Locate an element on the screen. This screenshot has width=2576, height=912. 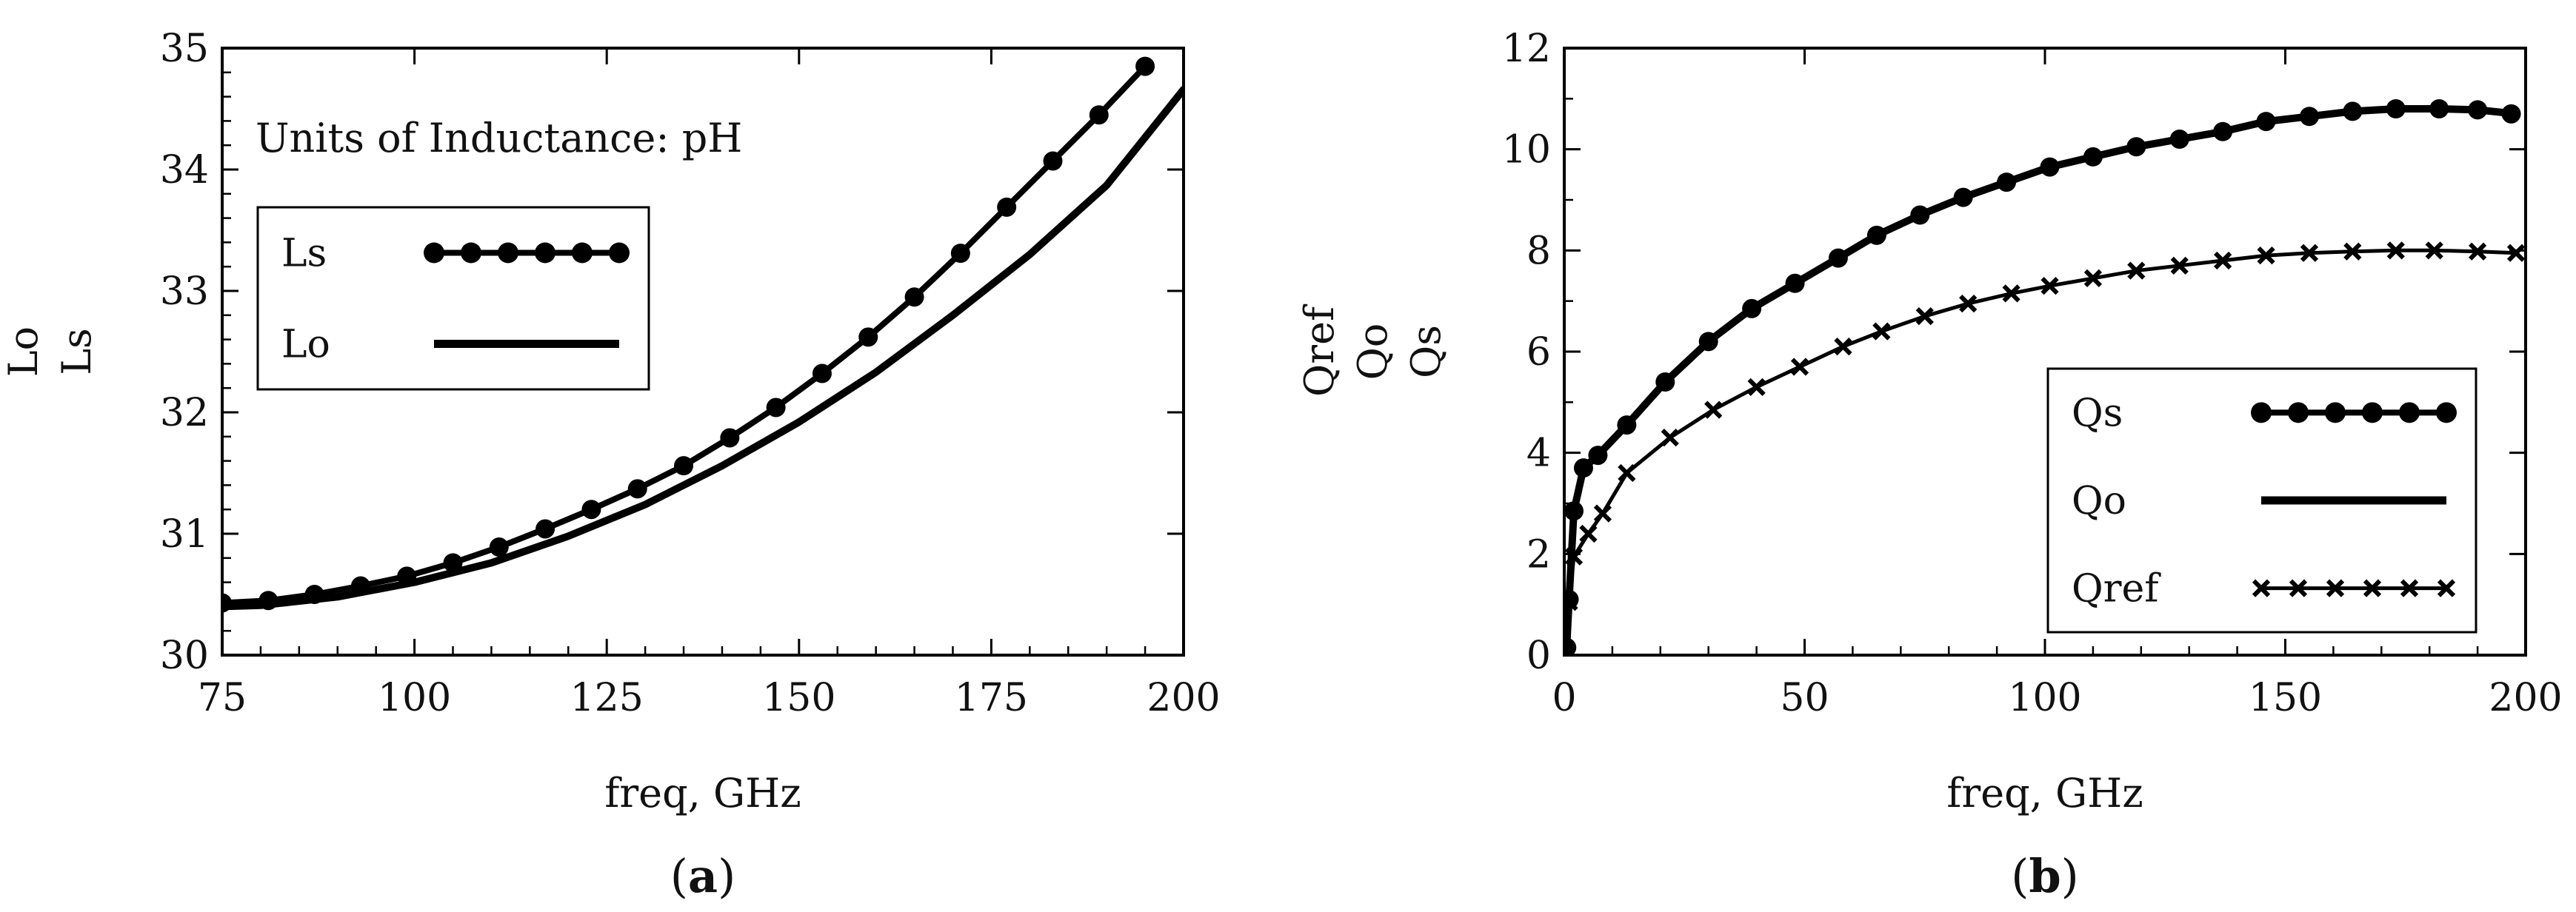
y-tick-label: 6 is located at coordinates (1538, 352).